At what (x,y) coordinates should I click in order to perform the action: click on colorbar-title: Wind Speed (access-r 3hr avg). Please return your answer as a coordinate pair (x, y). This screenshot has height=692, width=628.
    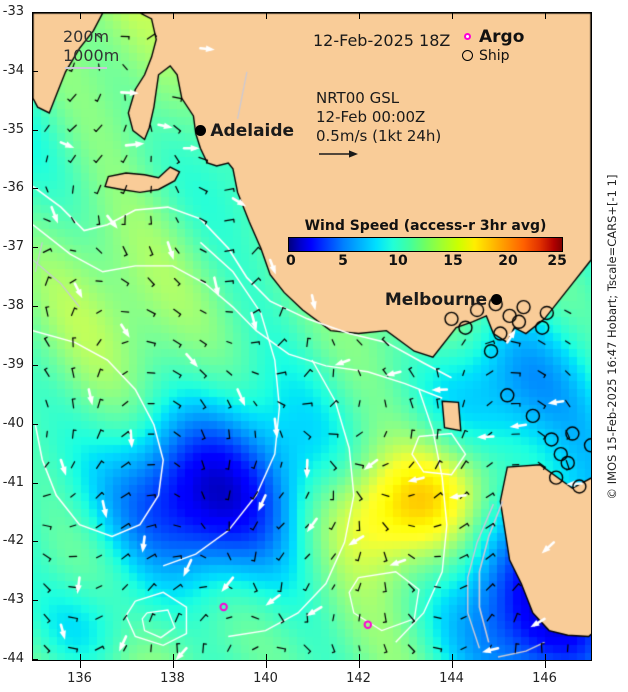
    Looking at the image, I should click on (425, 226).